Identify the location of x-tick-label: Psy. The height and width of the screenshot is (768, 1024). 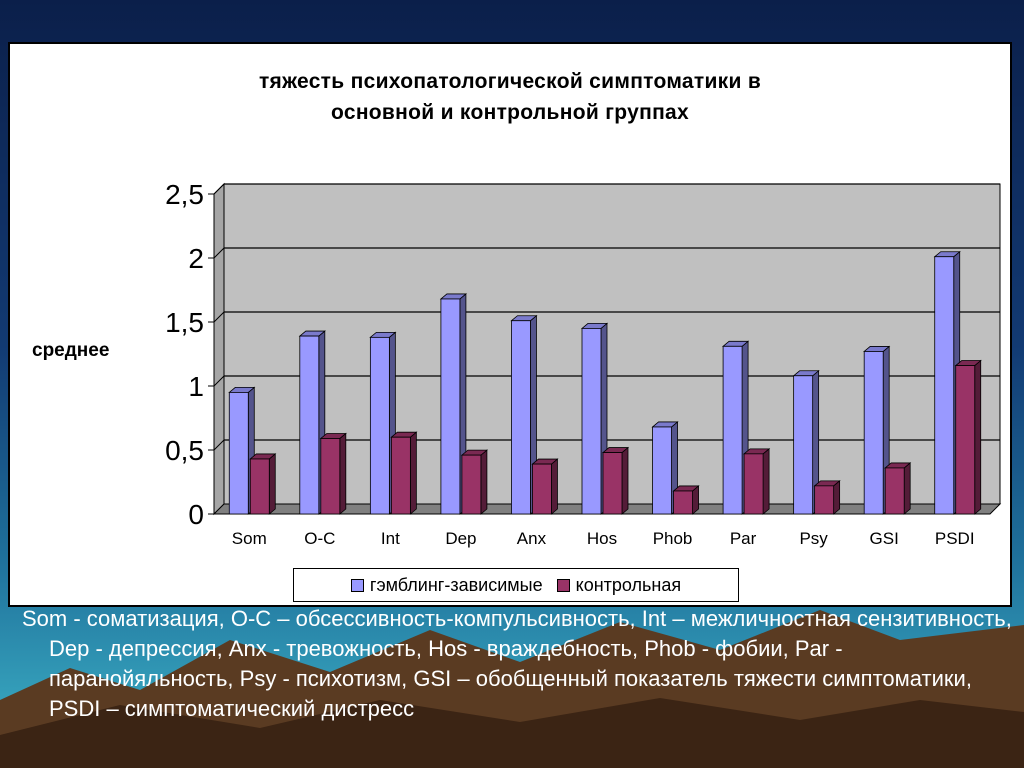
(813, 538).